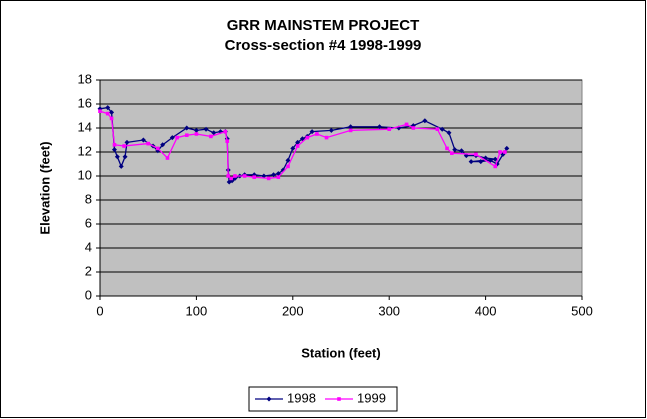 The image size is (647, 419). What do you see at coordinates (85, 126) in the screenshot?
I see `y-tick-label: 14` at bounding box center [85, 126].